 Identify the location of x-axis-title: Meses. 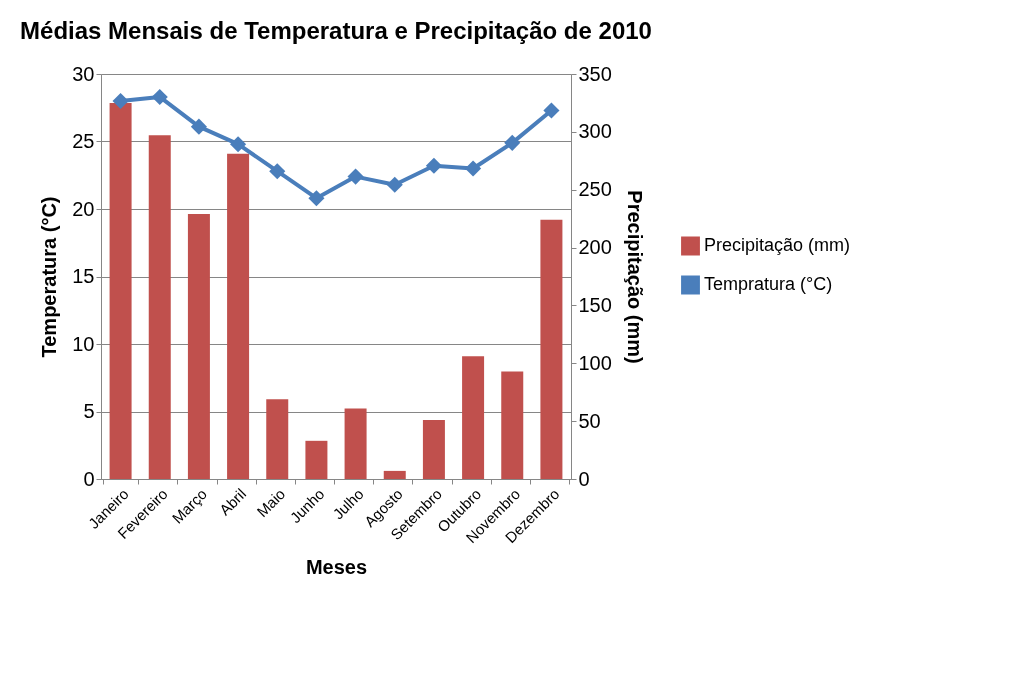
(336, 567).